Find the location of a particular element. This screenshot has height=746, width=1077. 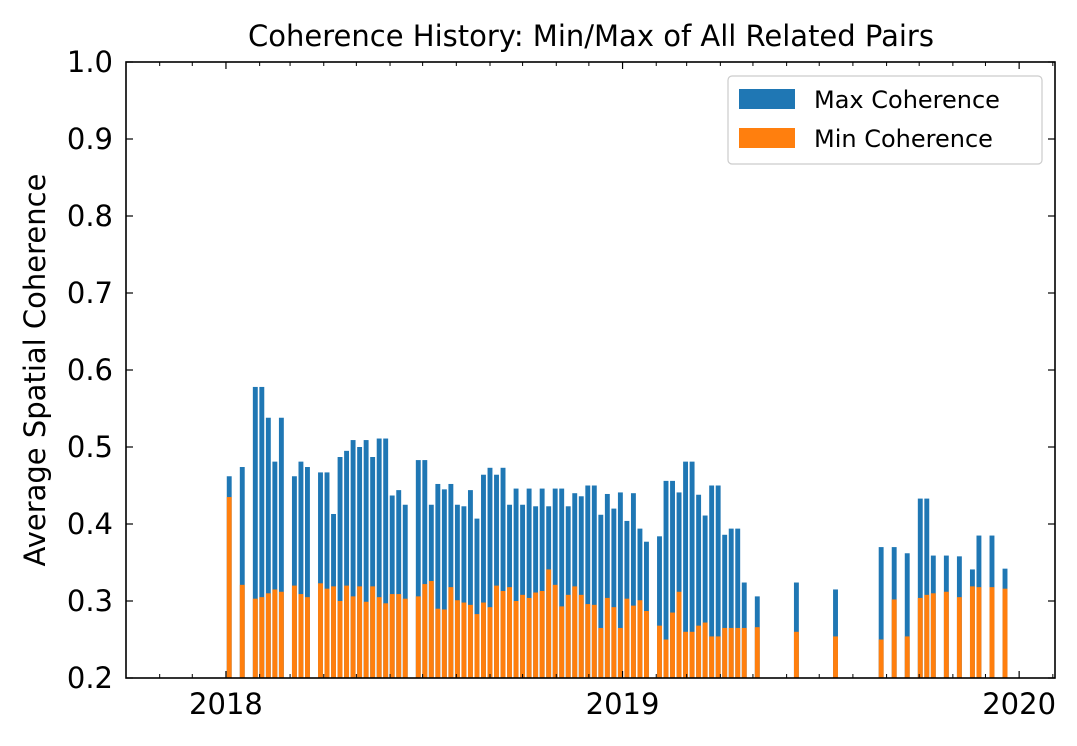

x-tick-label: 2018 is located at coordinates (226, 704).